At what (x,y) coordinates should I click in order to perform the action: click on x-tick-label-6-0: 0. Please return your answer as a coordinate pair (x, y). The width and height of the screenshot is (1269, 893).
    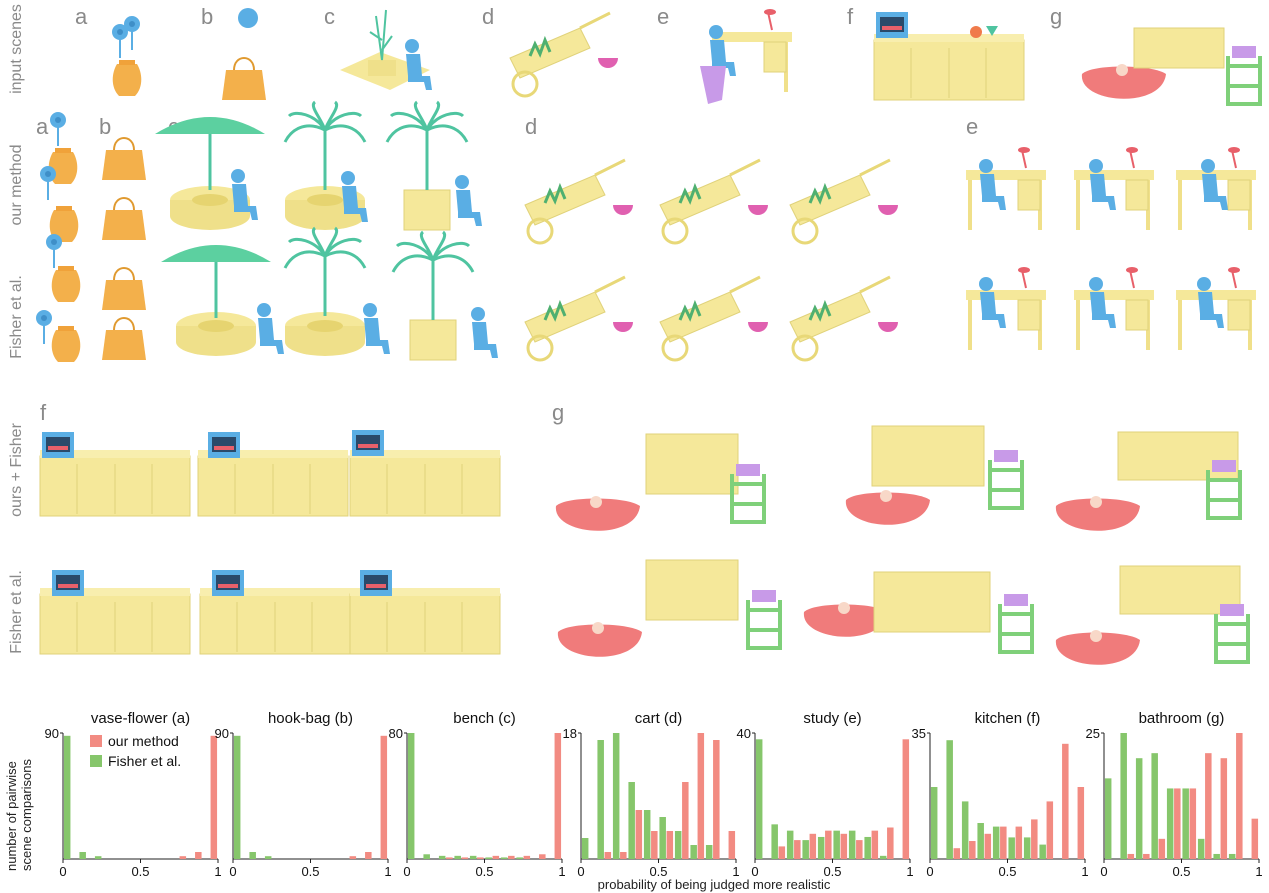
    Looking at the image, I should click on (1103, 871).